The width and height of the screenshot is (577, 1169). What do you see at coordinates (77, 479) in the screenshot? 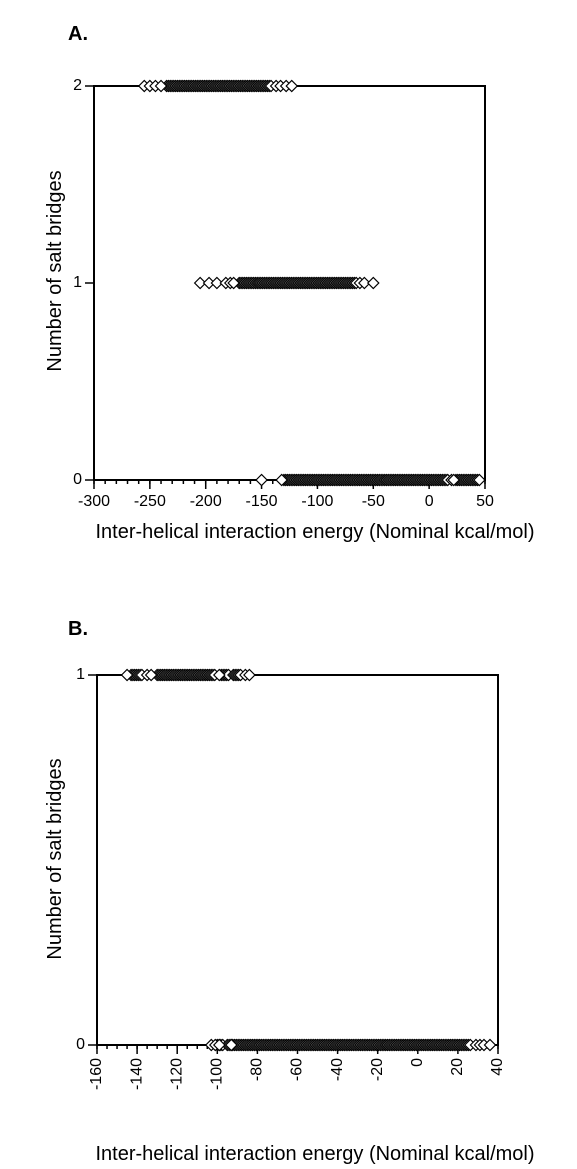
I see `panel-a-y-tick-label: 0` at bounding box center [77, 479].